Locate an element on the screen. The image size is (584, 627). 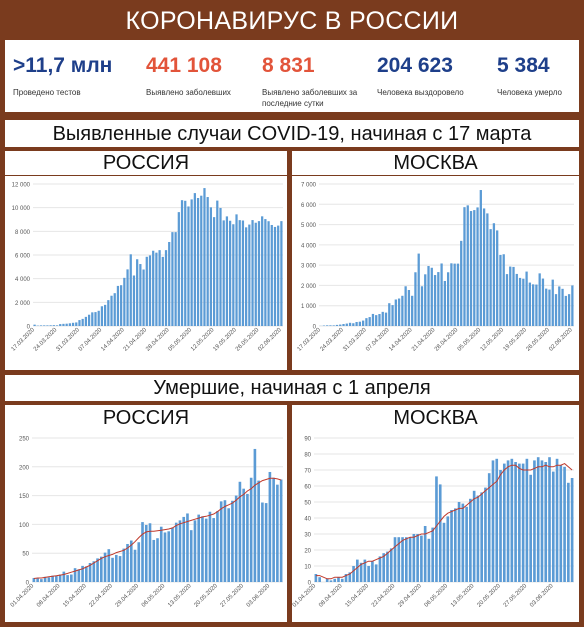
y-tick-label: 100 is located at coordinates (24, 526).